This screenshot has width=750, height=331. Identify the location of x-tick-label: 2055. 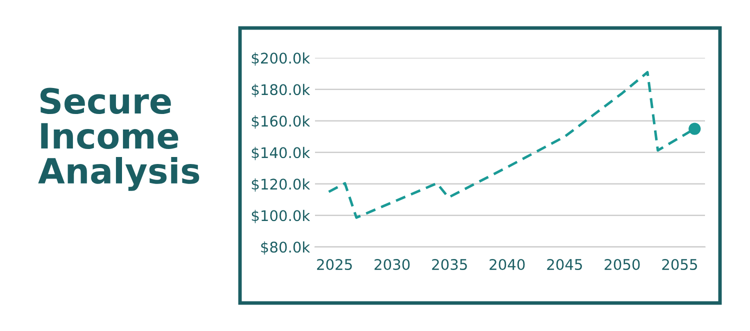
(679, 264).